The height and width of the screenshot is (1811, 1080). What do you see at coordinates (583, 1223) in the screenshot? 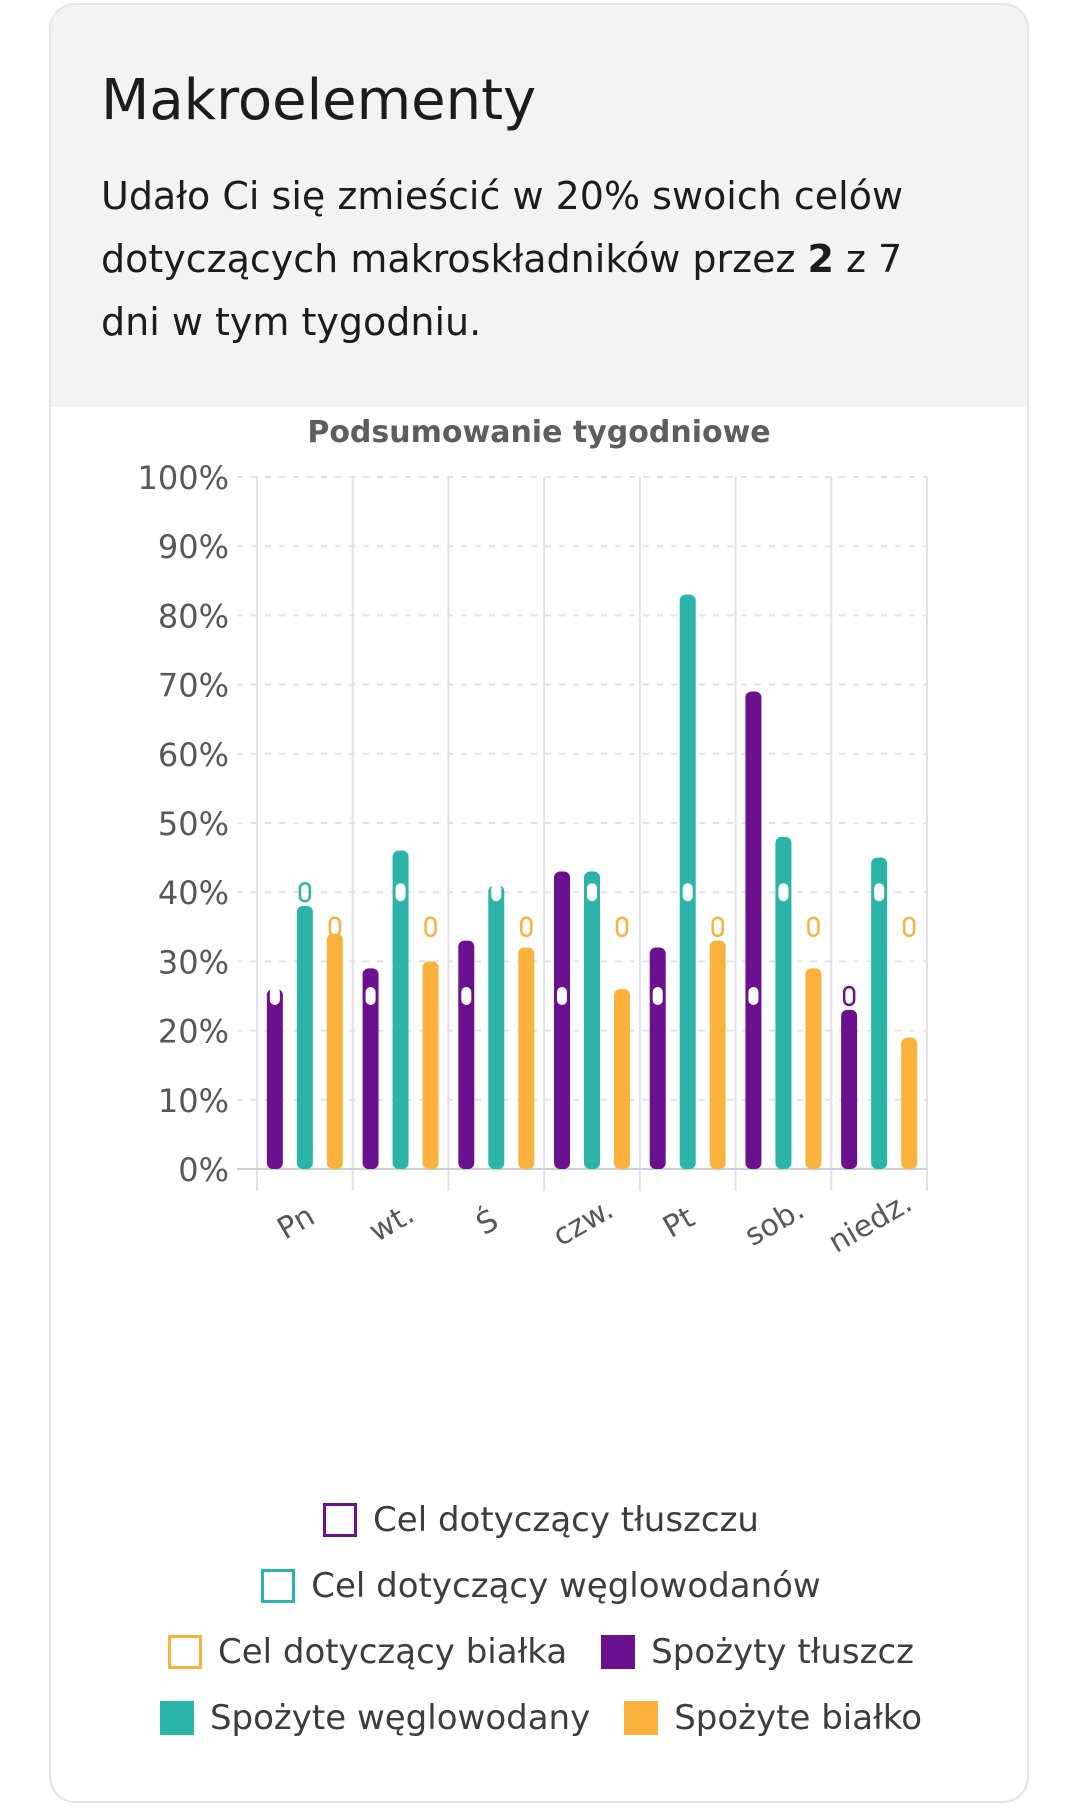
I see `x-tick-label: czw.` at bounding box center [583, 1223].